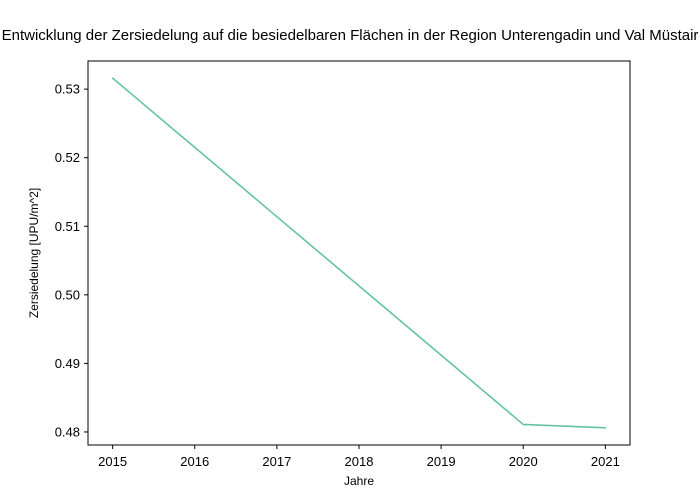  I want to click on y-tick-label: 0.49, so click(67, 363).